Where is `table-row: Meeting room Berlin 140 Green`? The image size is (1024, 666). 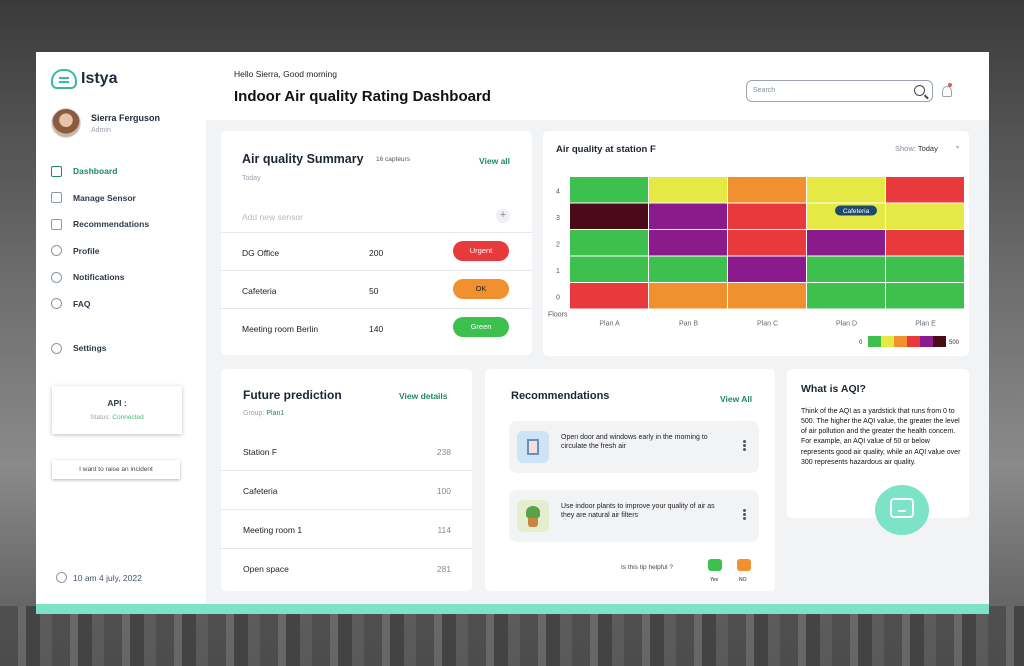 table-row: Meeting room Berlin 140 Green is located at coordinates (376, 328).